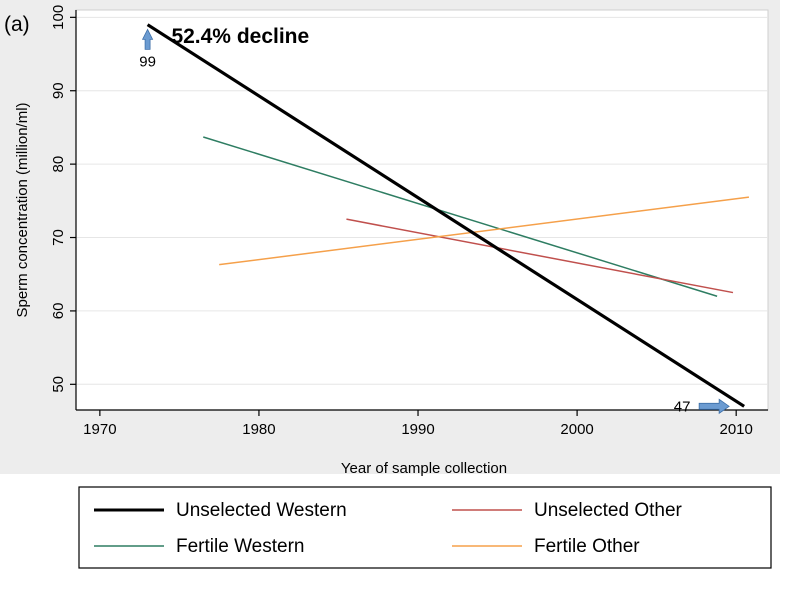 The image size is (792, 595). Describe the element at coordinates (240, 36) in the screenshot. I see `annotation-decline: 52.4% decline` at that location.